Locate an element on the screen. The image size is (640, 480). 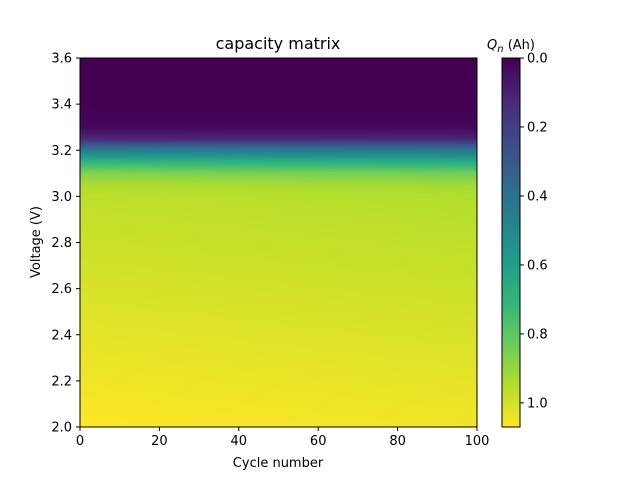
y-tick-label: 3.0 is located at coordinates (61, 197).